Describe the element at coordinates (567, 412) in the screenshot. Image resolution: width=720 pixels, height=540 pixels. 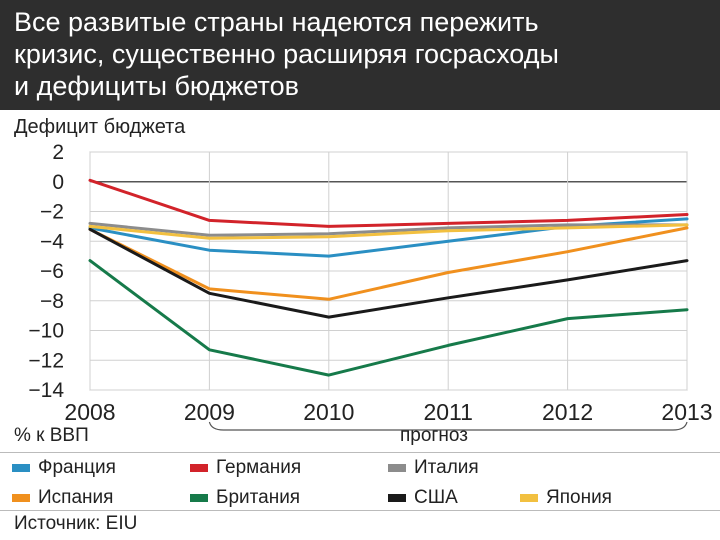
I see `x-tick-label: 2012` at that location.